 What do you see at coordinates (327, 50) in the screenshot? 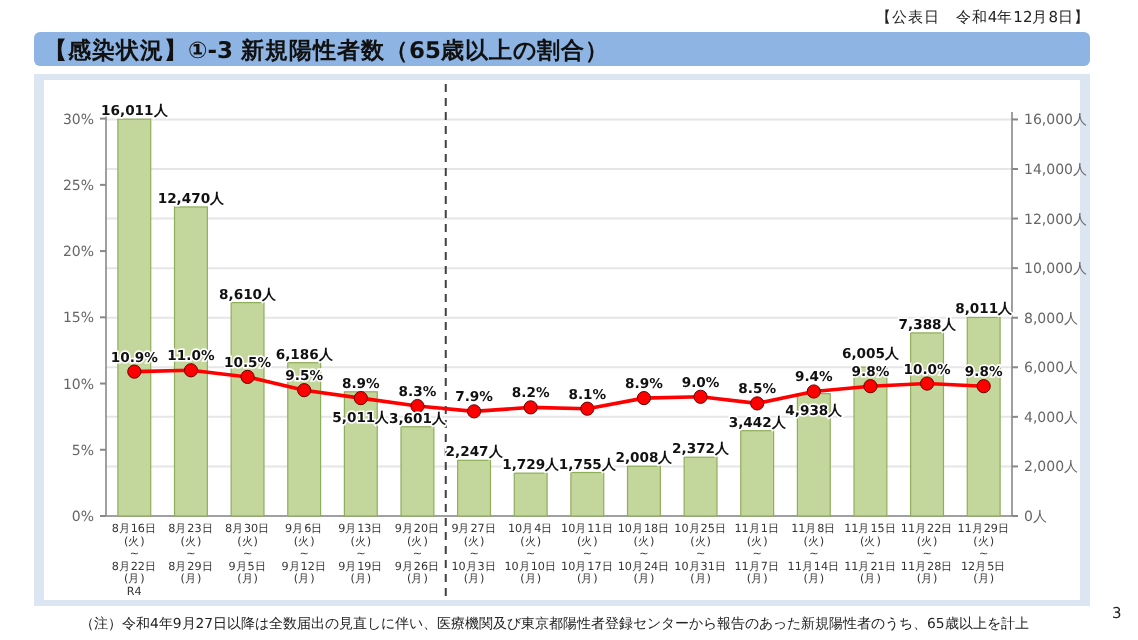
I see `chart-title: 【感染状況】①-3 新規陽性者数（65歳以上の割合）` at bounding box center [327, 50].